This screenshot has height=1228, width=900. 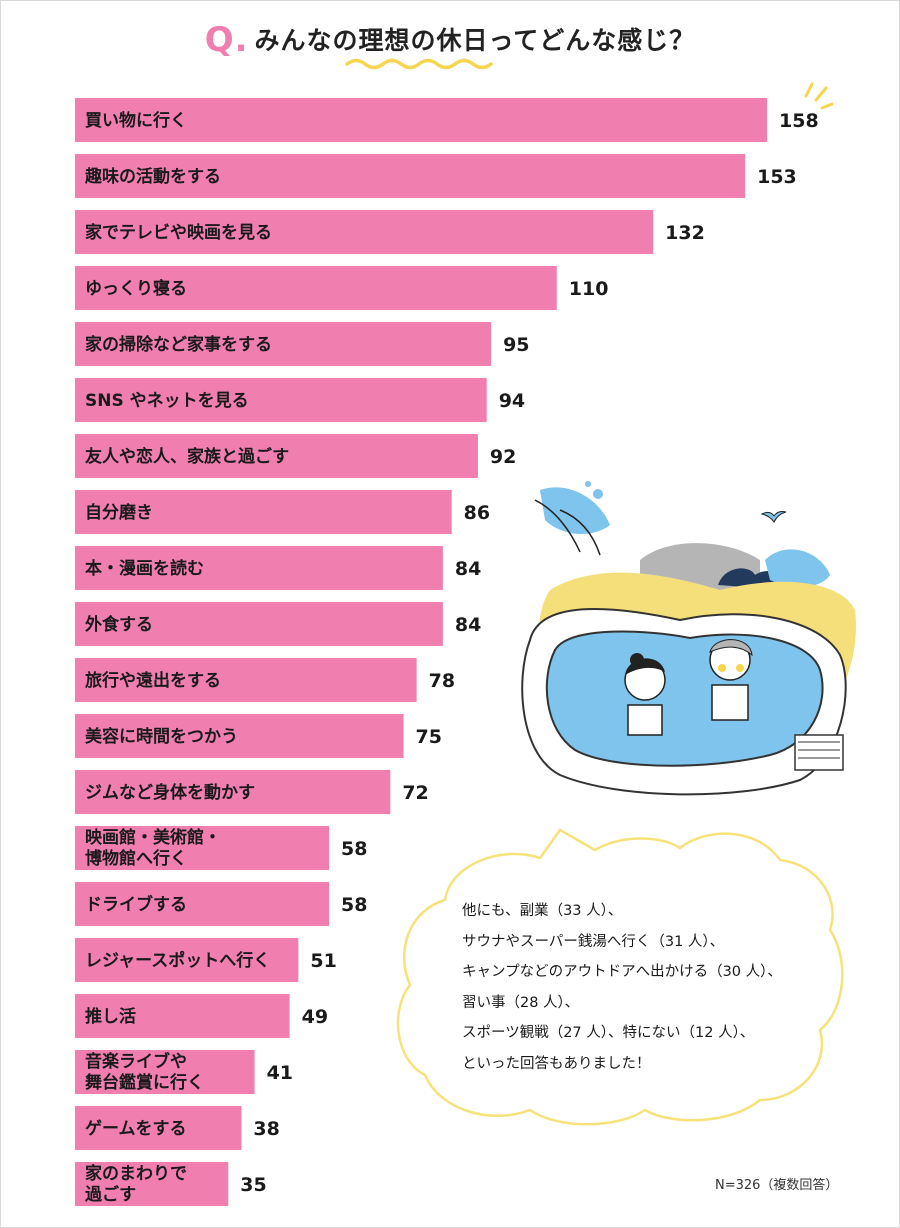 What do you see at coordinates (110, 1016) in the screenshot?
I see `bar-label: 推し活` at bounding box center [110, 1016].